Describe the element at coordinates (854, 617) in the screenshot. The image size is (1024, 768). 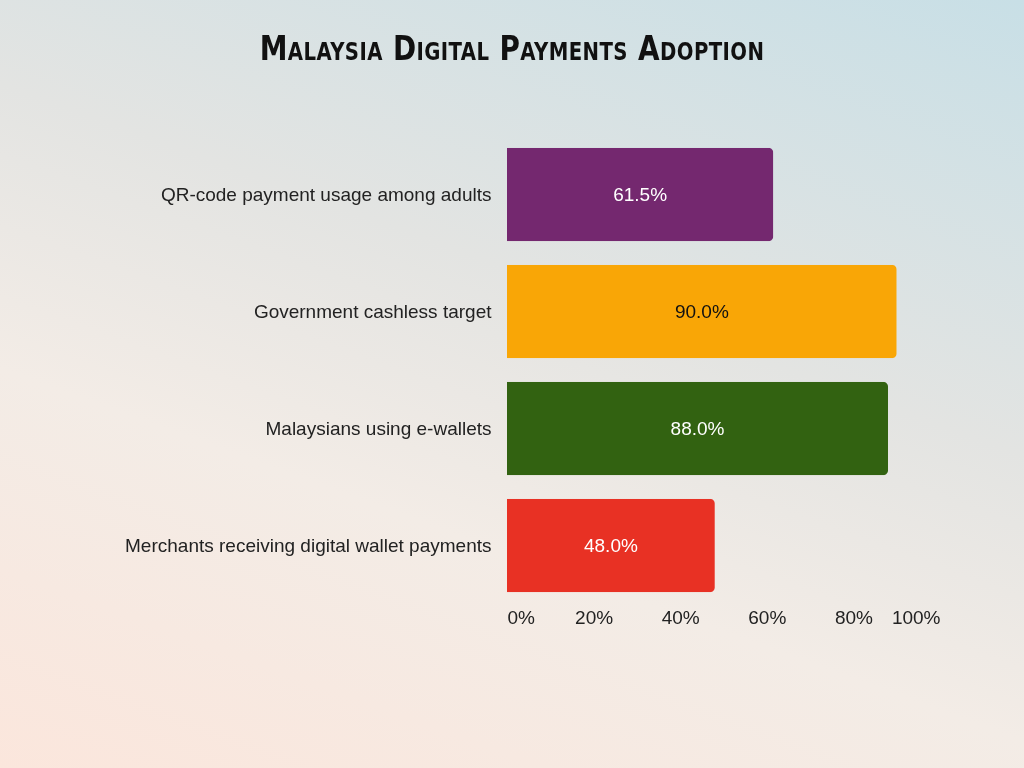
I see `x-tick-label: 80%` at that location.